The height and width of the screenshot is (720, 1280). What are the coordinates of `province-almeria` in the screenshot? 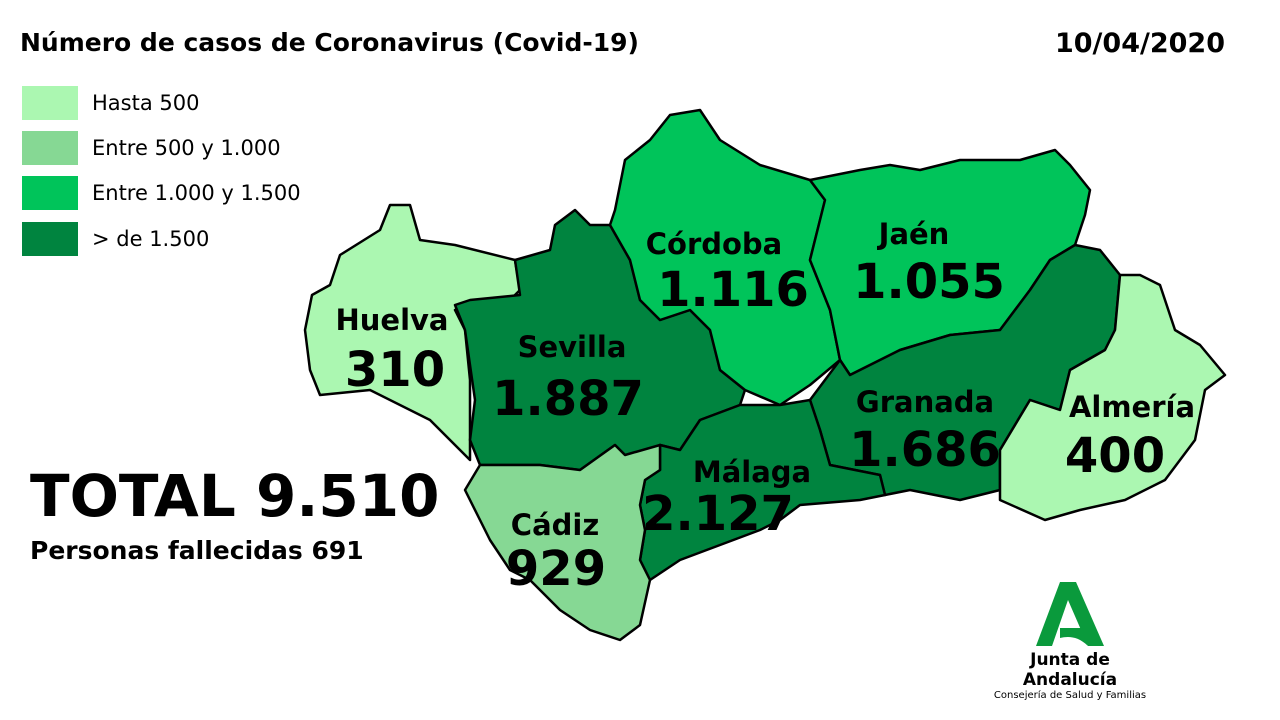 It's located at (1112, 397).